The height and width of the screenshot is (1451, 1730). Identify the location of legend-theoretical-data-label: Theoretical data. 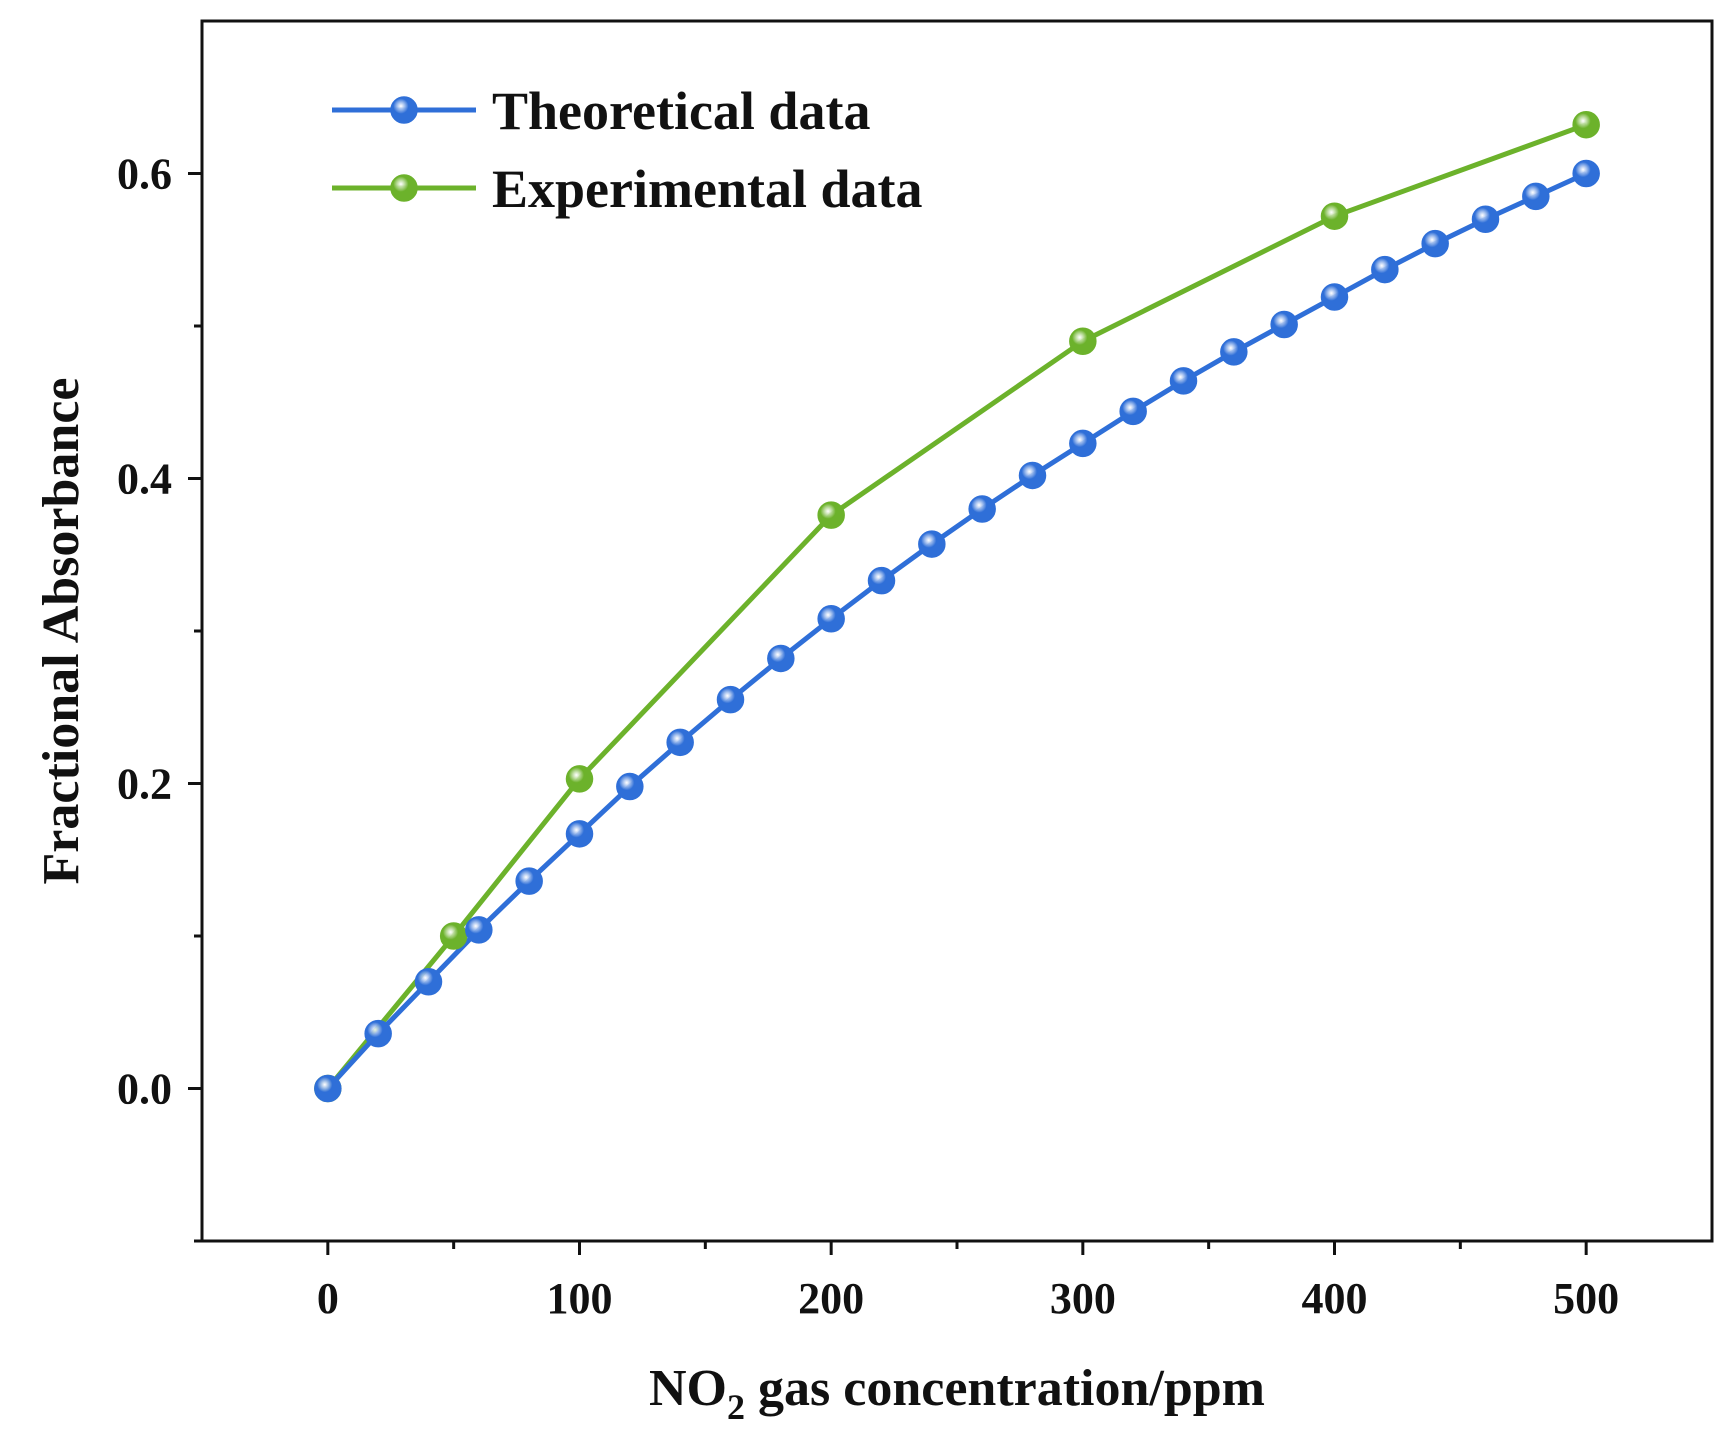
(681, 111).